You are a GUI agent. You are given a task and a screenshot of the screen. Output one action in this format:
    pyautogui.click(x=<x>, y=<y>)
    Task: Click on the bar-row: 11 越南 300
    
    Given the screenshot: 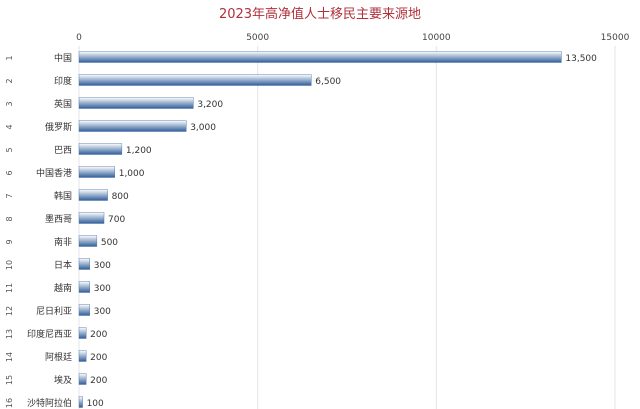 What is the action you would take?
    pyautogui.click(x=58, y=287)
    